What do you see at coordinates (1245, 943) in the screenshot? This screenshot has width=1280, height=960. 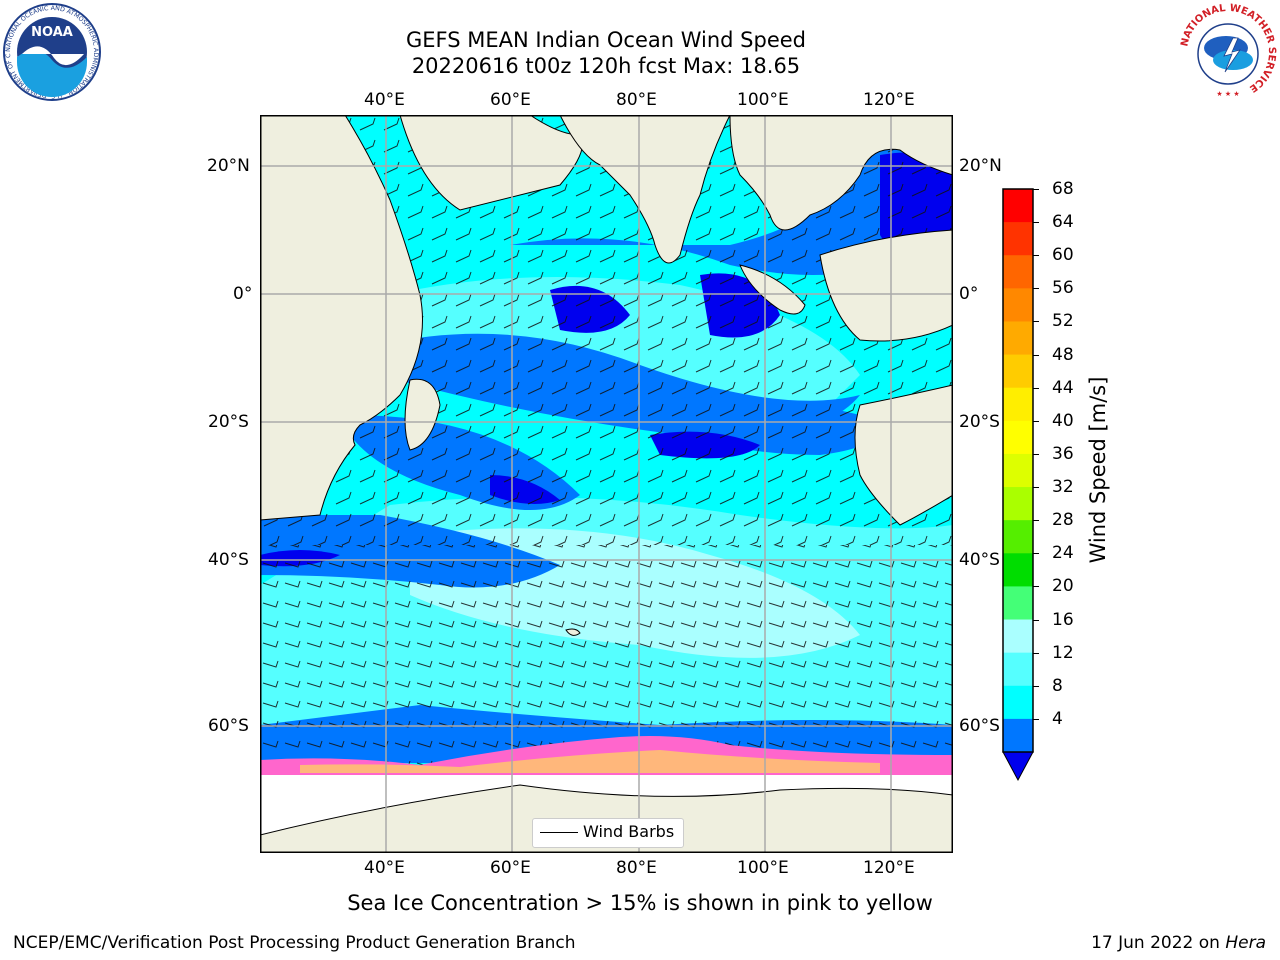 I see `footer-host: Hera` at bounding box center [1245, 943].